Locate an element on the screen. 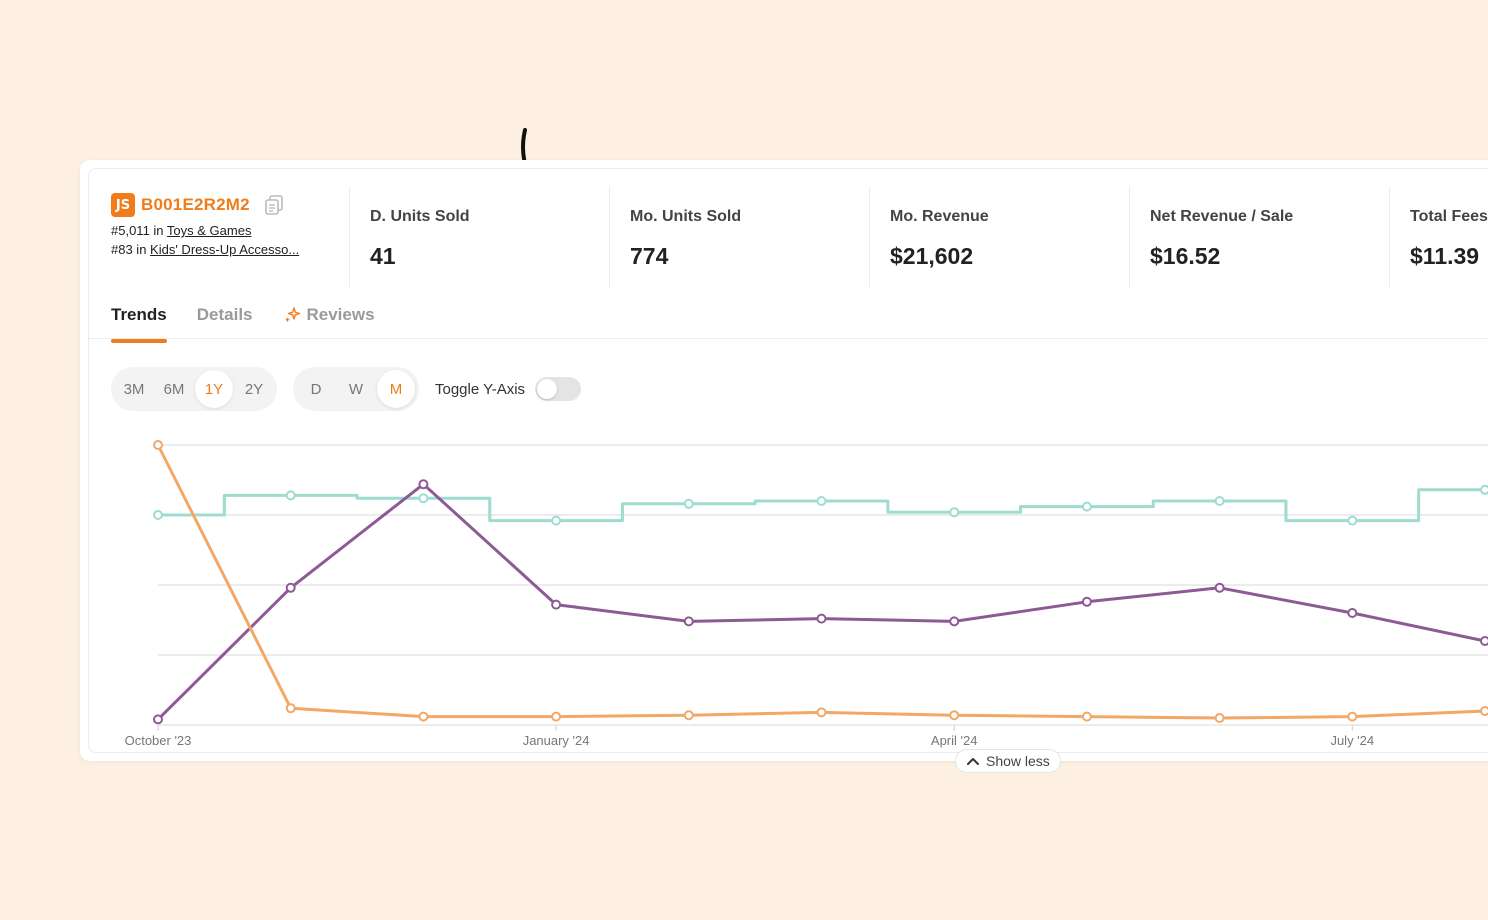  metric-label: Mo. Units Sold is located at coordinates (686, 216).